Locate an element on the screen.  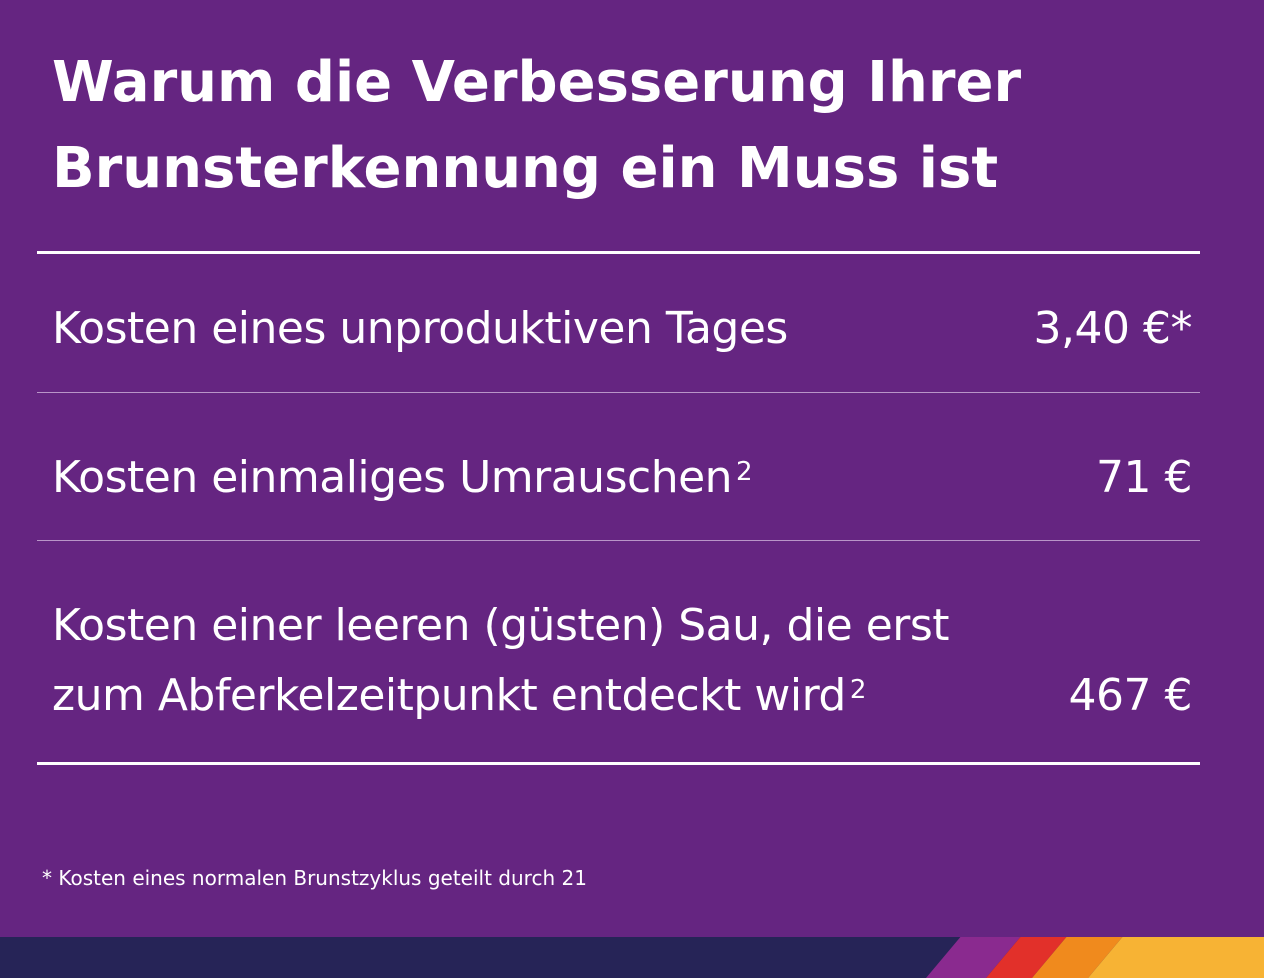
row-value-empty-sow: 467 € is located at coordinates (1130, 695).